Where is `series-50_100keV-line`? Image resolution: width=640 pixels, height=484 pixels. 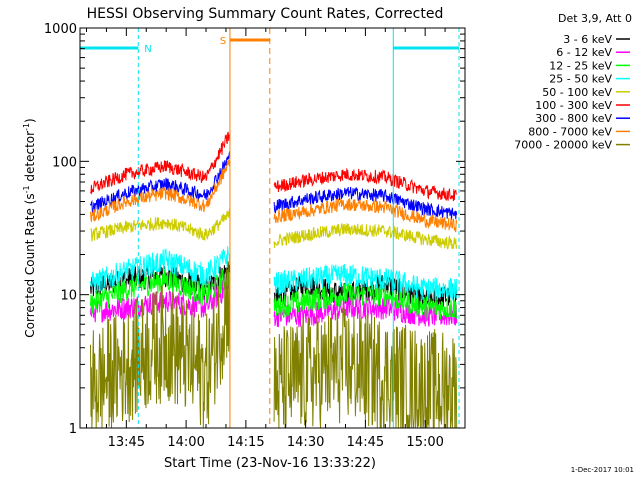 series-50_100keV-line is located at coordinates (274, 229).